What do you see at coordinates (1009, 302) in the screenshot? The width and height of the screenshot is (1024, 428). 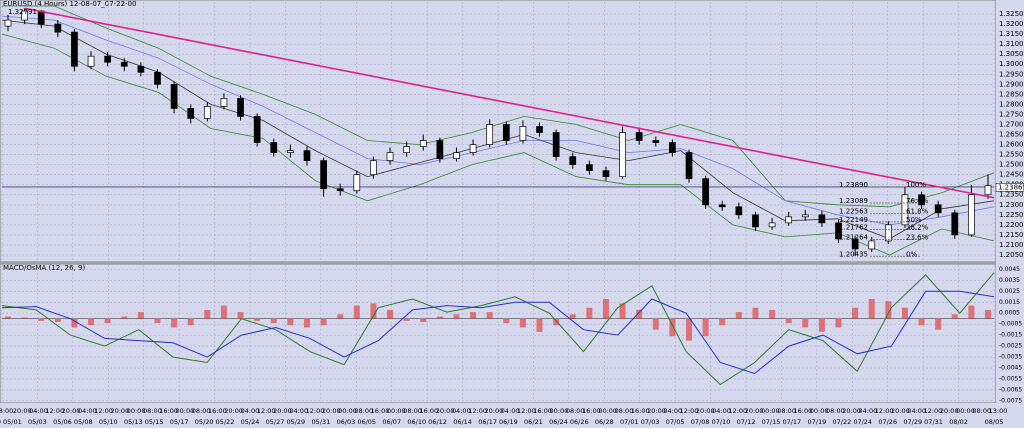 I see `macd-tick-label: 0.0015` at bounding box center [1009, 302].